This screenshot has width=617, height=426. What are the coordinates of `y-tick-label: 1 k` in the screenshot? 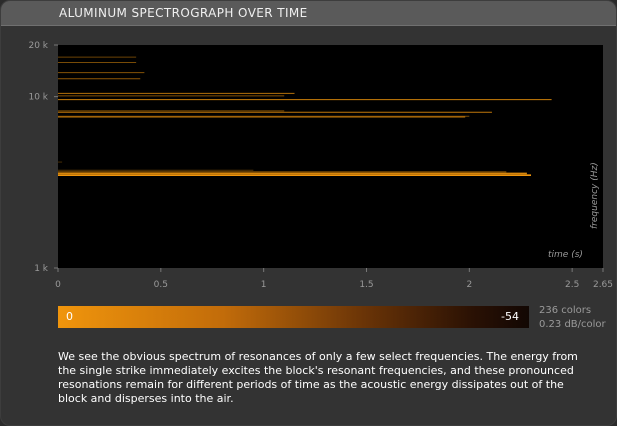 It's located at (41, 269).